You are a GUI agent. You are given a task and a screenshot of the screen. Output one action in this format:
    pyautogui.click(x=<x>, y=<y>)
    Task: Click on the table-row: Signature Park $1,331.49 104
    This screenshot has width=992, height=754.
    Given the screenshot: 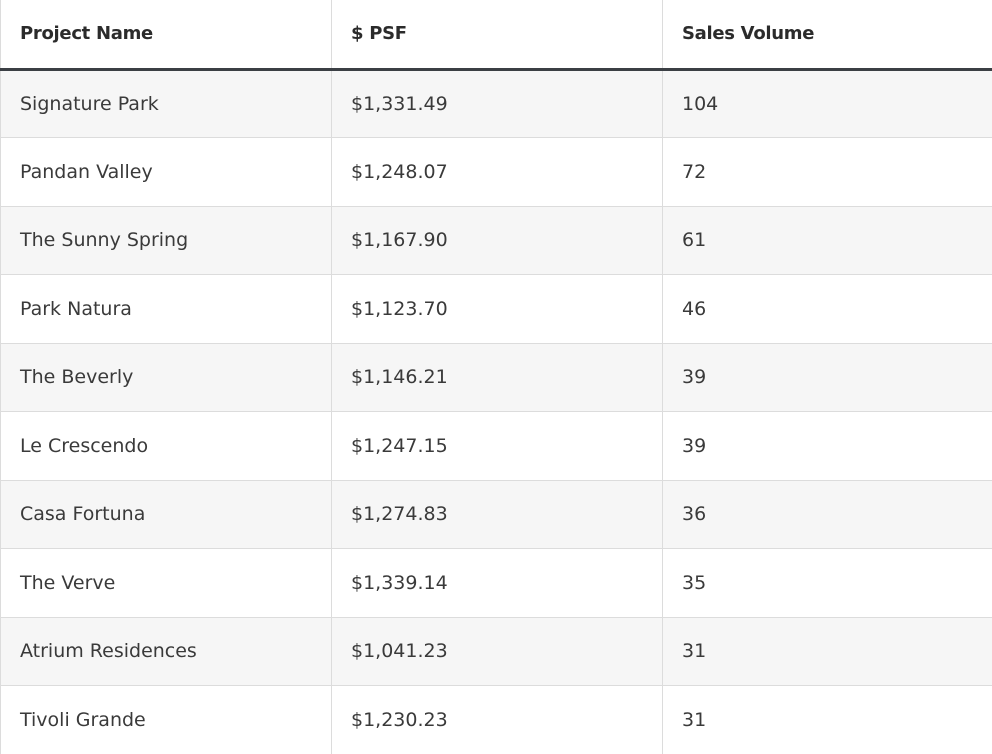 What is the action you would take?
    pyautogui.click(x=496, y=103)
    